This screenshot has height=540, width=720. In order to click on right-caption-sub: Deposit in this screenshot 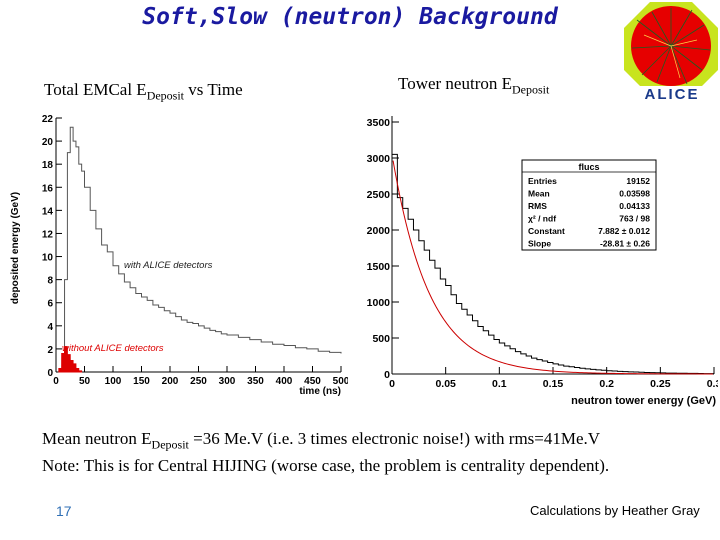, I will do `click(531, 89)`.